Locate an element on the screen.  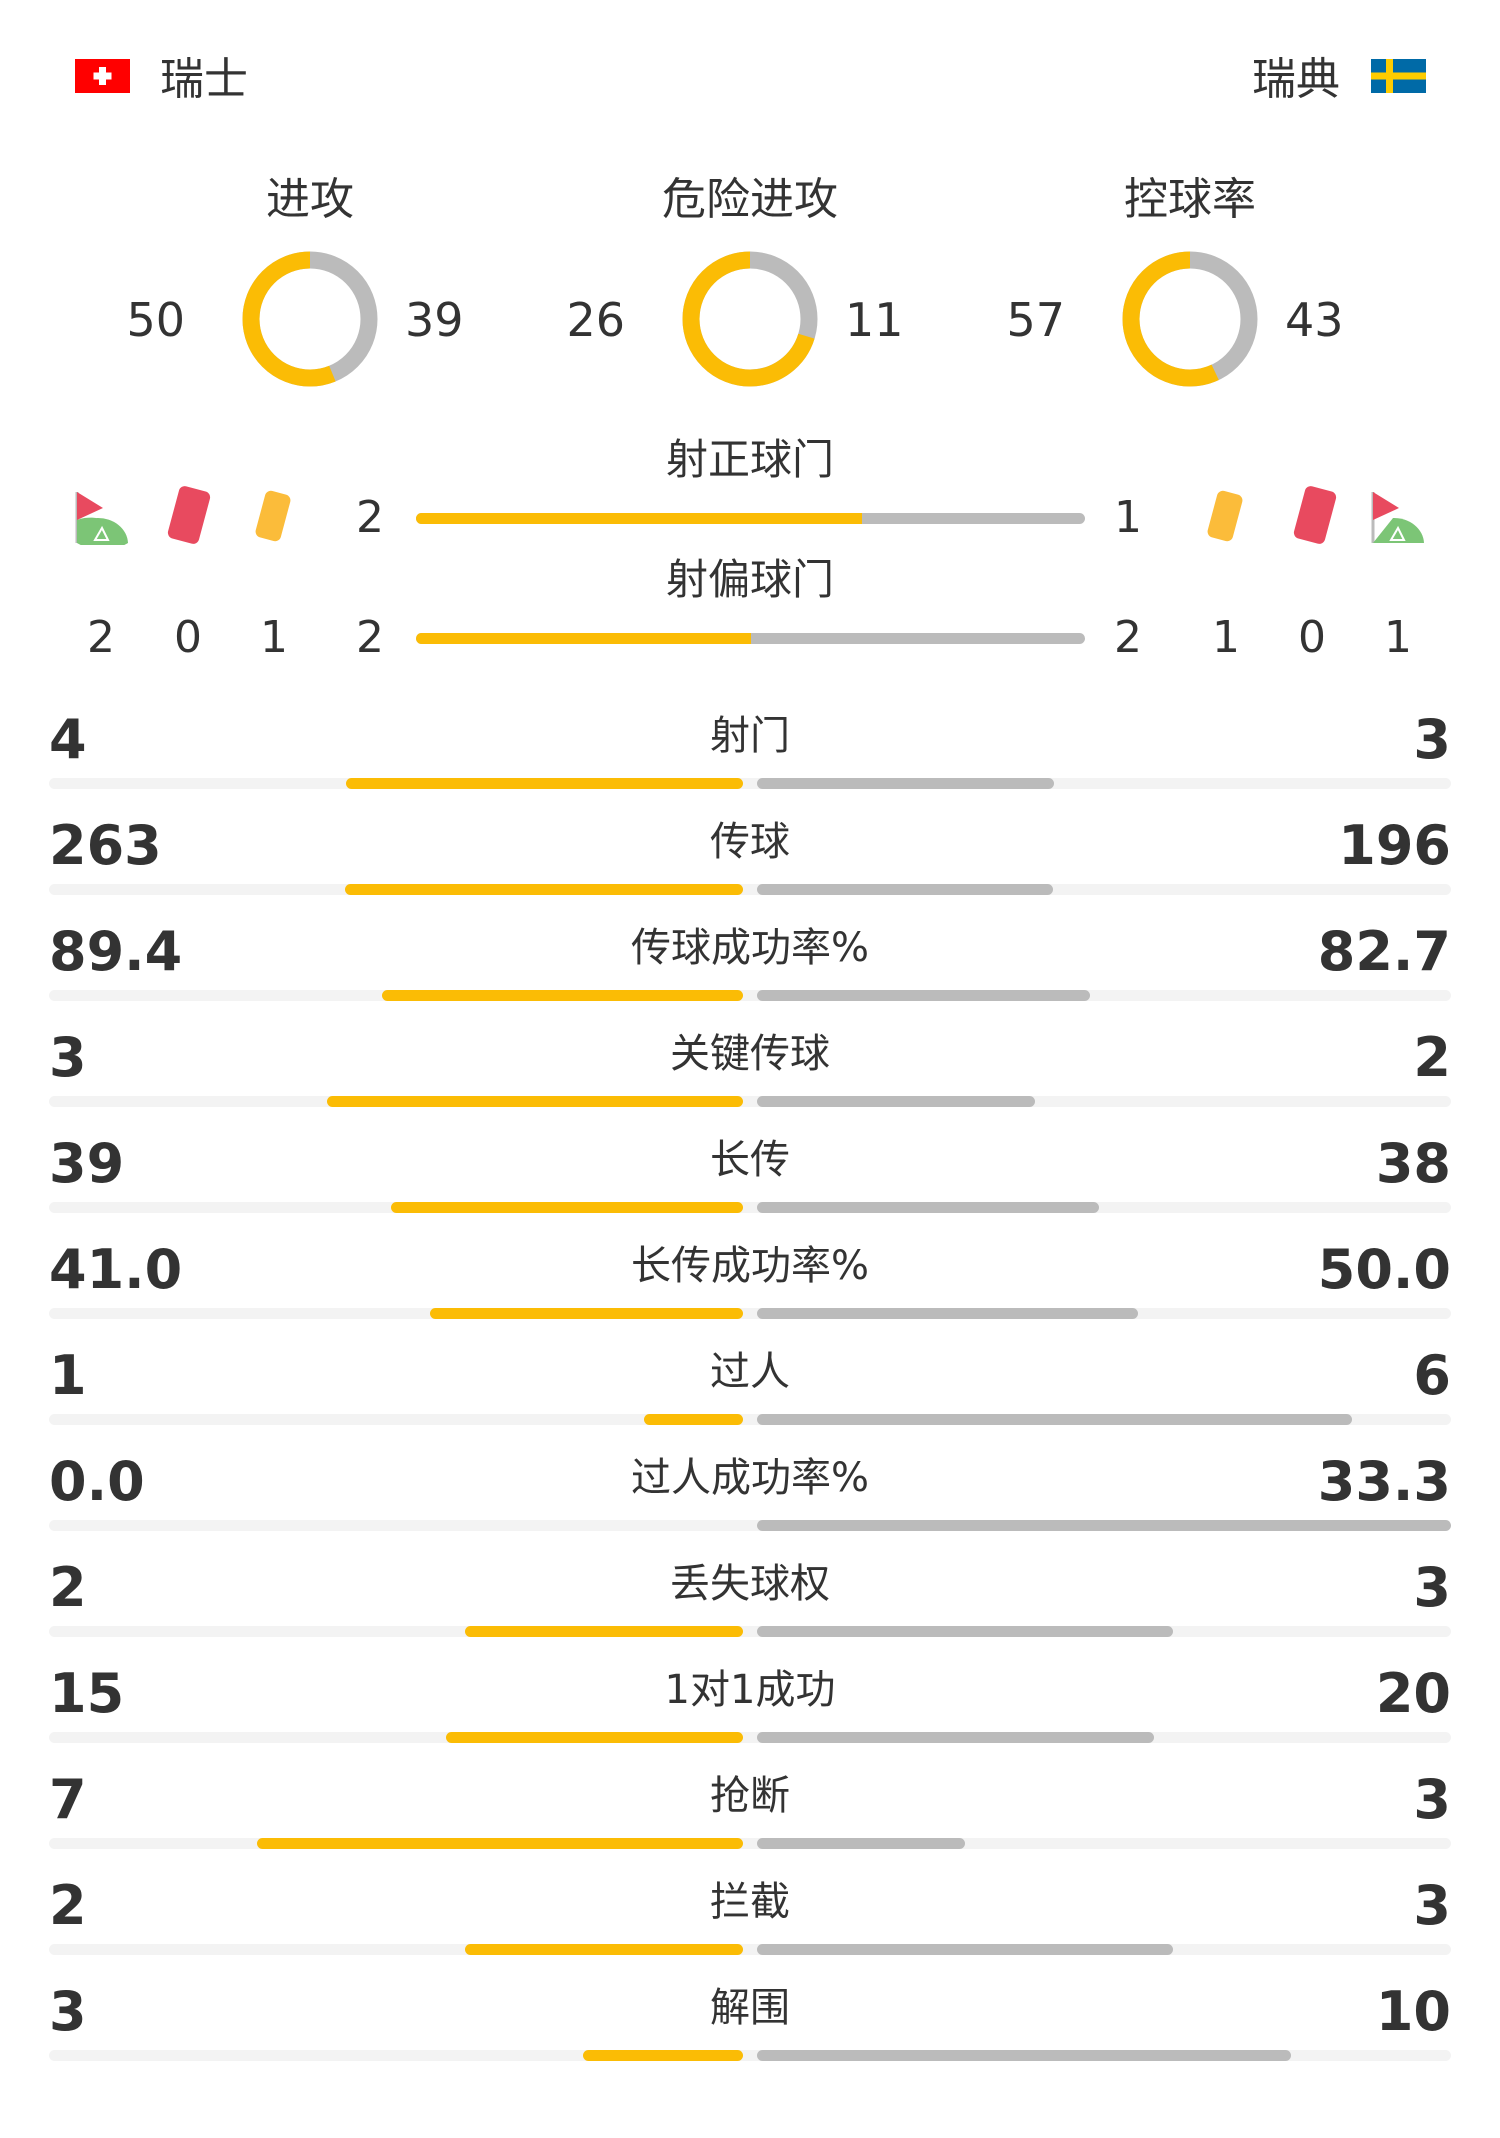
donut-away-value: 43 is located at coordinates (1314, 320).